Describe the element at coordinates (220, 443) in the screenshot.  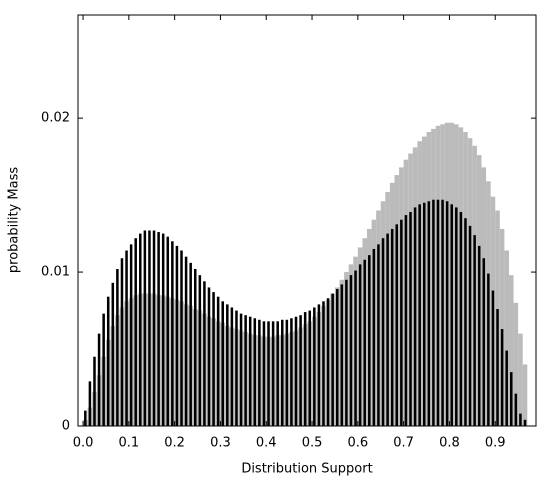
I see `x-tick-label: 0.3` at that location.